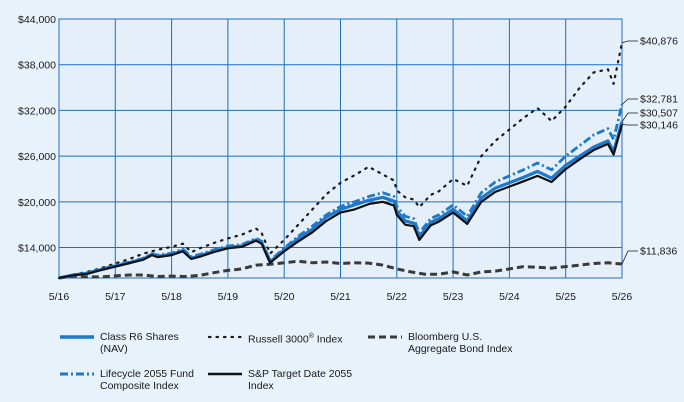 The height and width of the screenshot is (402, 684). I want to click on x-tick-label: 5/22, so click(397, 297).